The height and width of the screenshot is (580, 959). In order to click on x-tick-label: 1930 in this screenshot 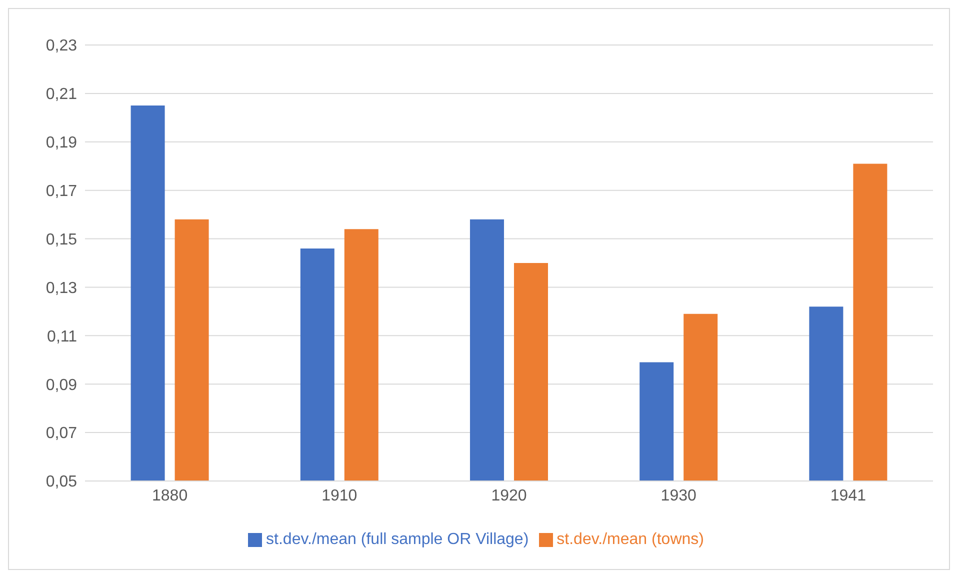, I will do `click(678, 495)`.